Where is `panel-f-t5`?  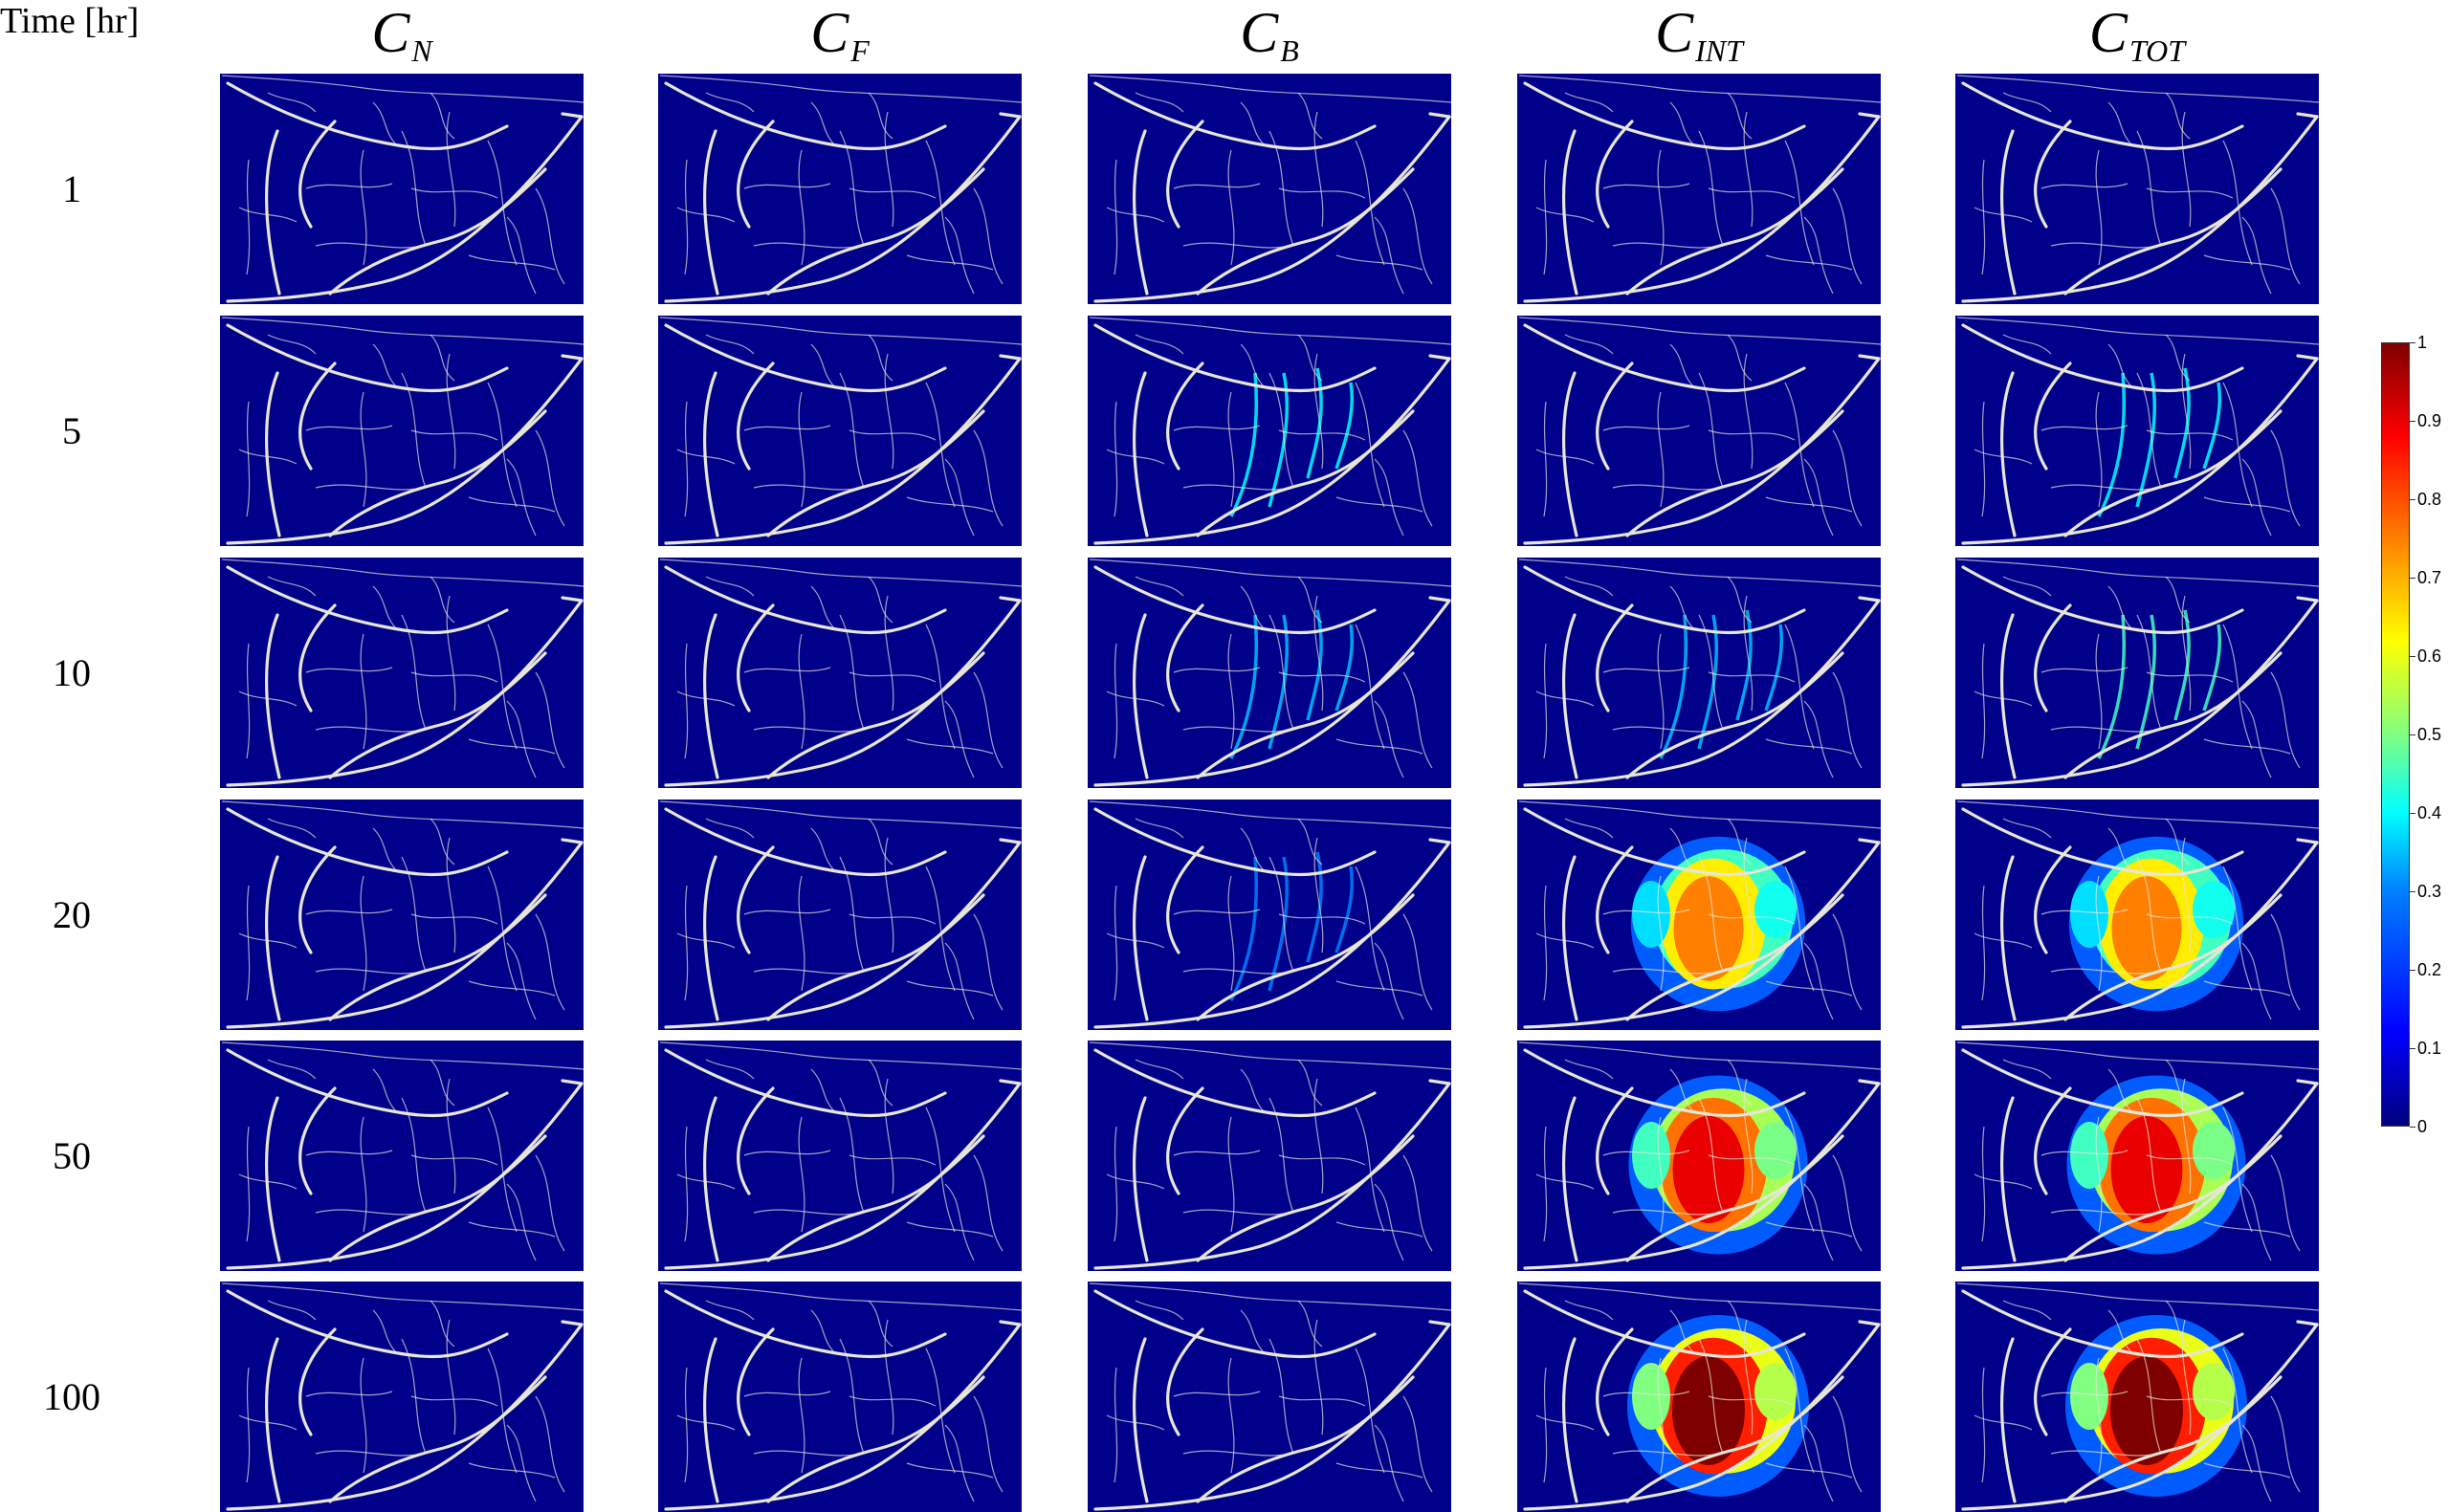
panel-f-t5 is located at coordinates (840, 431).